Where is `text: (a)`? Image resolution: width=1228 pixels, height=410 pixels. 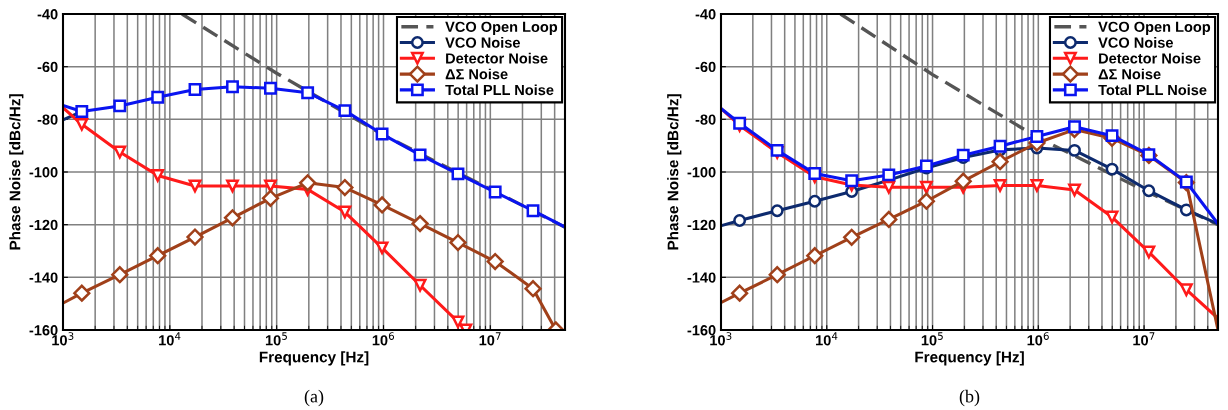 text: (a) is located at coordinates (314, 398).